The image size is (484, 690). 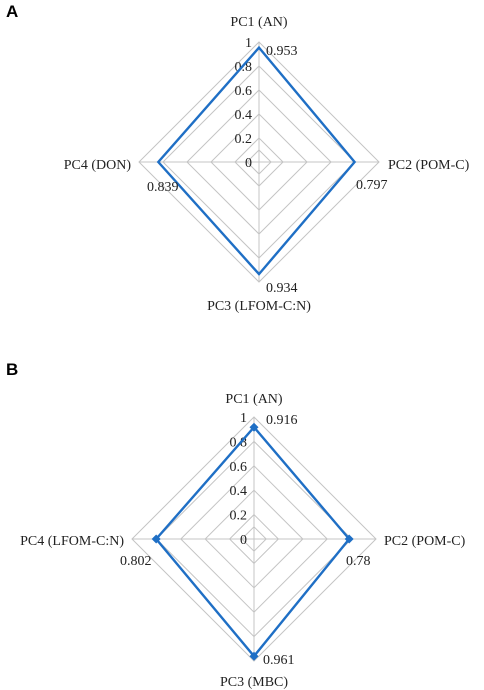 I want to click on axis-label-pc1-a: PC1 (AN), so click(x=259, y=22).